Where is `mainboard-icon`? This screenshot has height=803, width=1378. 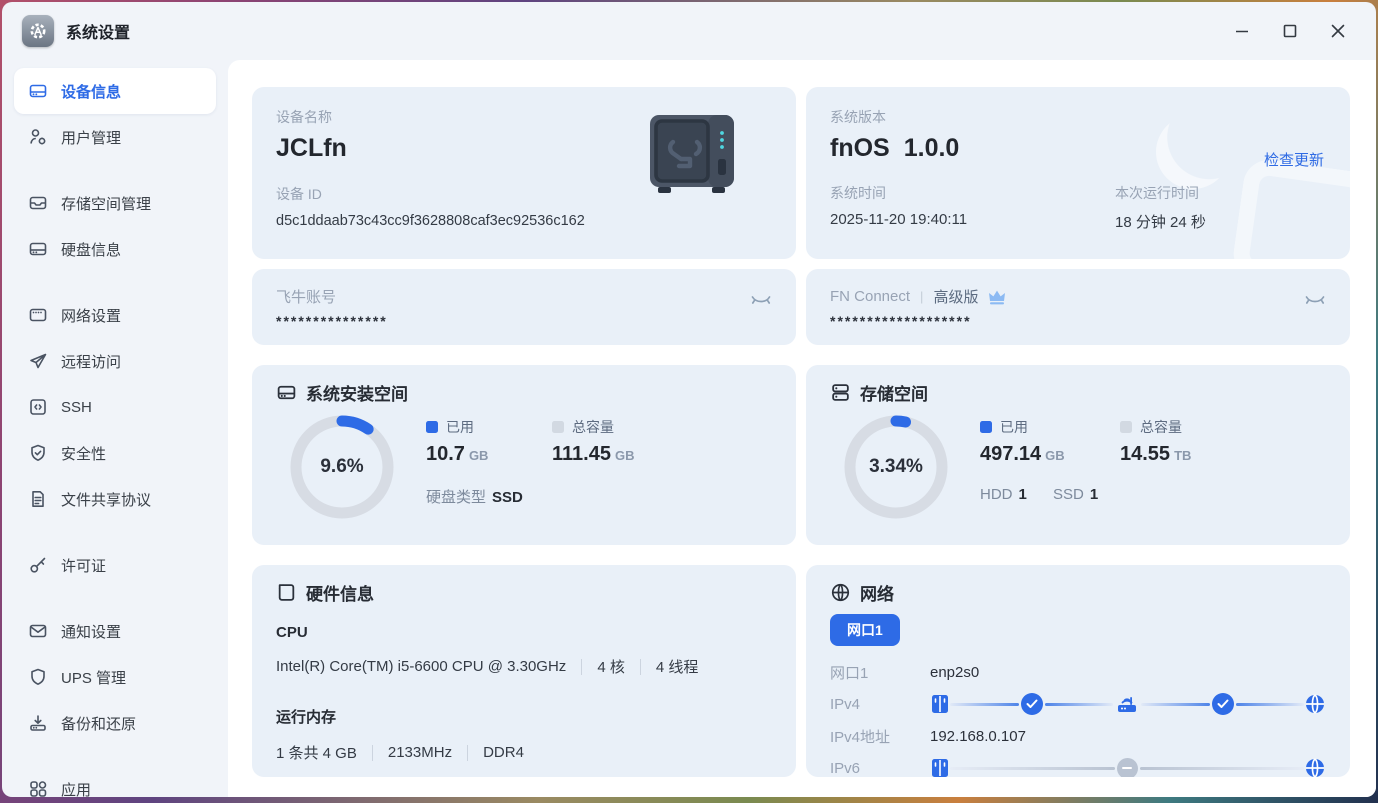 mainboard-icon is located at coordinates (286, 592).